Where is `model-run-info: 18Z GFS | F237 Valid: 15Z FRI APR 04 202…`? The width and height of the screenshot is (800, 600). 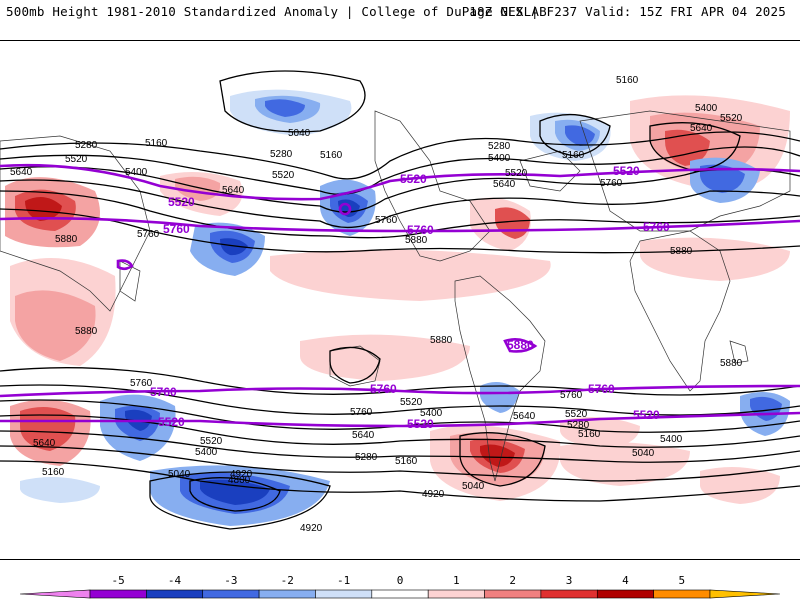 model-run-info: 18Z GFS | F237 Valid: 15Z FRI APR 04 202… is located at coordinates (627, 11).